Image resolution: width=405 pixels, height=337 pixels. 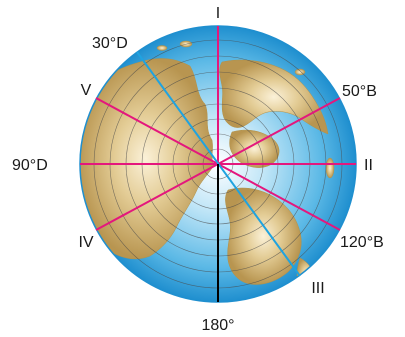 What do you see at coordinates (86, 90) in the screenshot?
I see `label-upper-left-outer: V` at bounding box center [86, 90].